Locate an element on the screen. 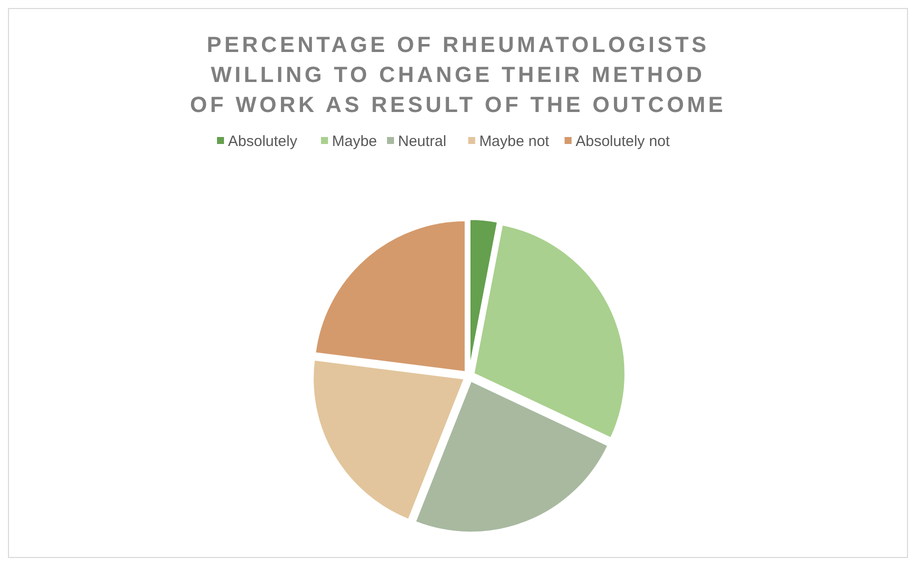 The height and width of the screenshot is (563, 912). legend-label: Maybe is located at coordinates (355, 141).